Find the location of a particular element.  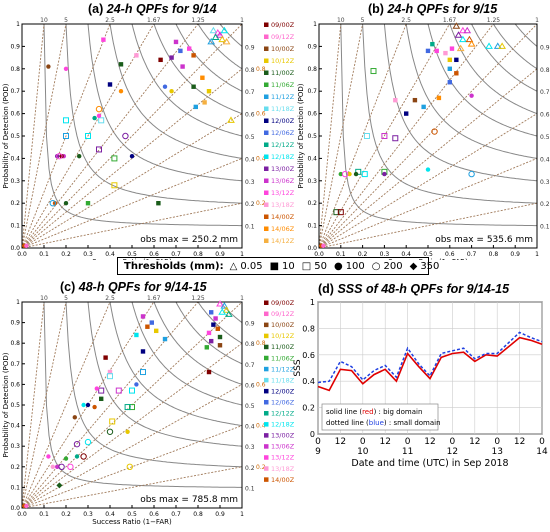

bias-top-label: 2.5 is located at coordinates (110, 298).